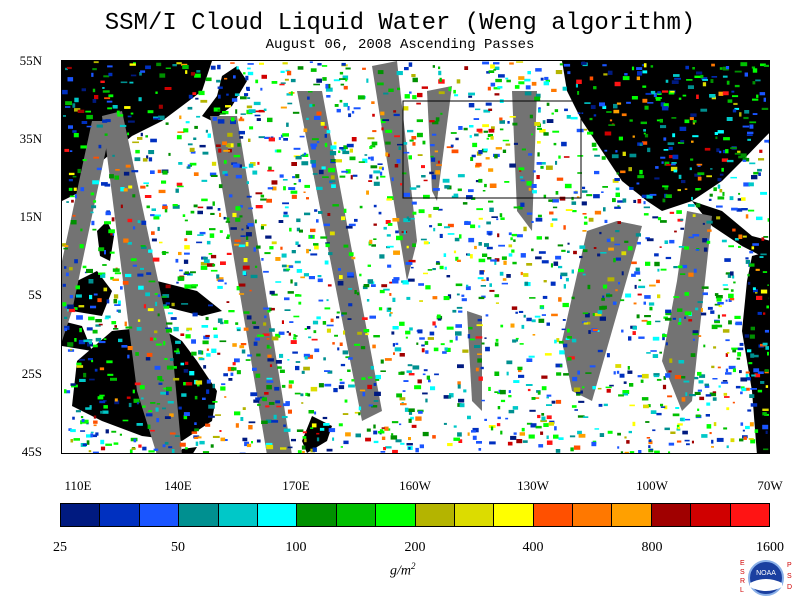 The height and width of the screenshot is (603, 800). What do you see at coordinates (296, 548) in the screenshot?
I see `colorbar-tick-label: 100` at bounding box center [296, 548].